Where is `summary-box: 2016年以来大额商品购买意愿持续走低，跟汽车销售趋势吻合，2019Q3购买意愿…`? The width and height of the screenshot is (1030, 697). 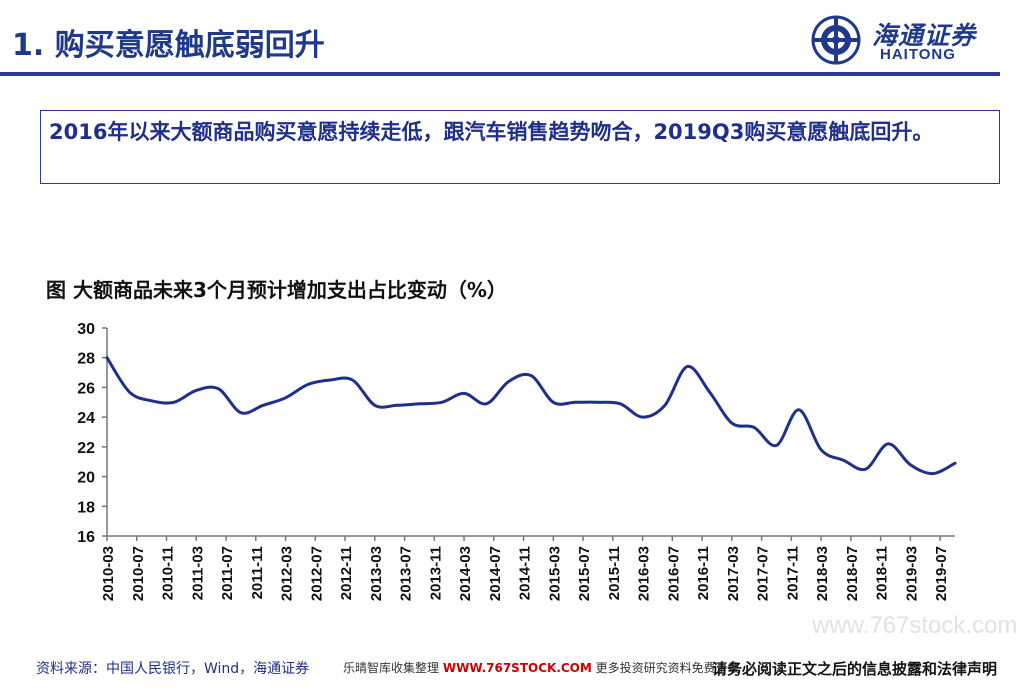
summary-box: 2016年以来大额商品购买意愿持续走低，跟汽车销售趋势吻合，2019Q3购买意愿… is located at coordinates (520, 147).